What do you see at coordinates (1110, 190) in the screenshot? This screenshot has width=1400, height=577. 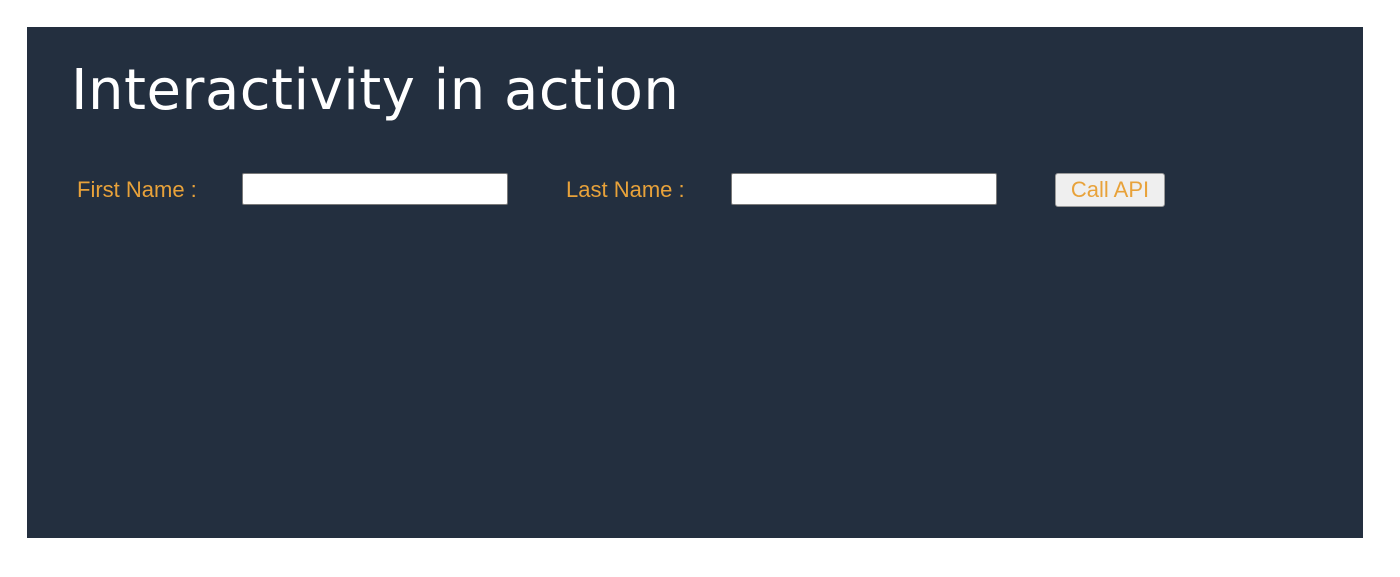 I see `call-api-button: Call API` at bounding box center [1110, 190].